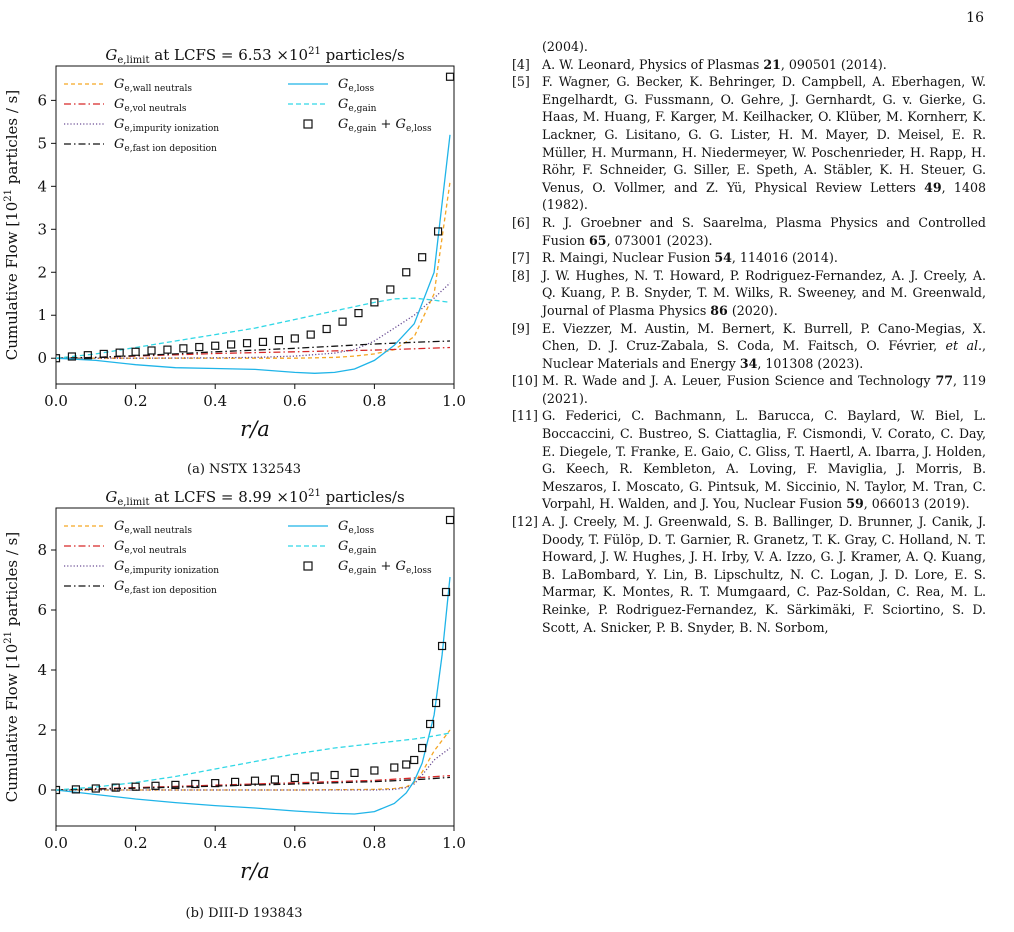 The image size is (1014, 932). What do you see at coordinates (42, 550) in the screenshot?
I see `y-tick-label: 8` at bounding box center [42, 550].